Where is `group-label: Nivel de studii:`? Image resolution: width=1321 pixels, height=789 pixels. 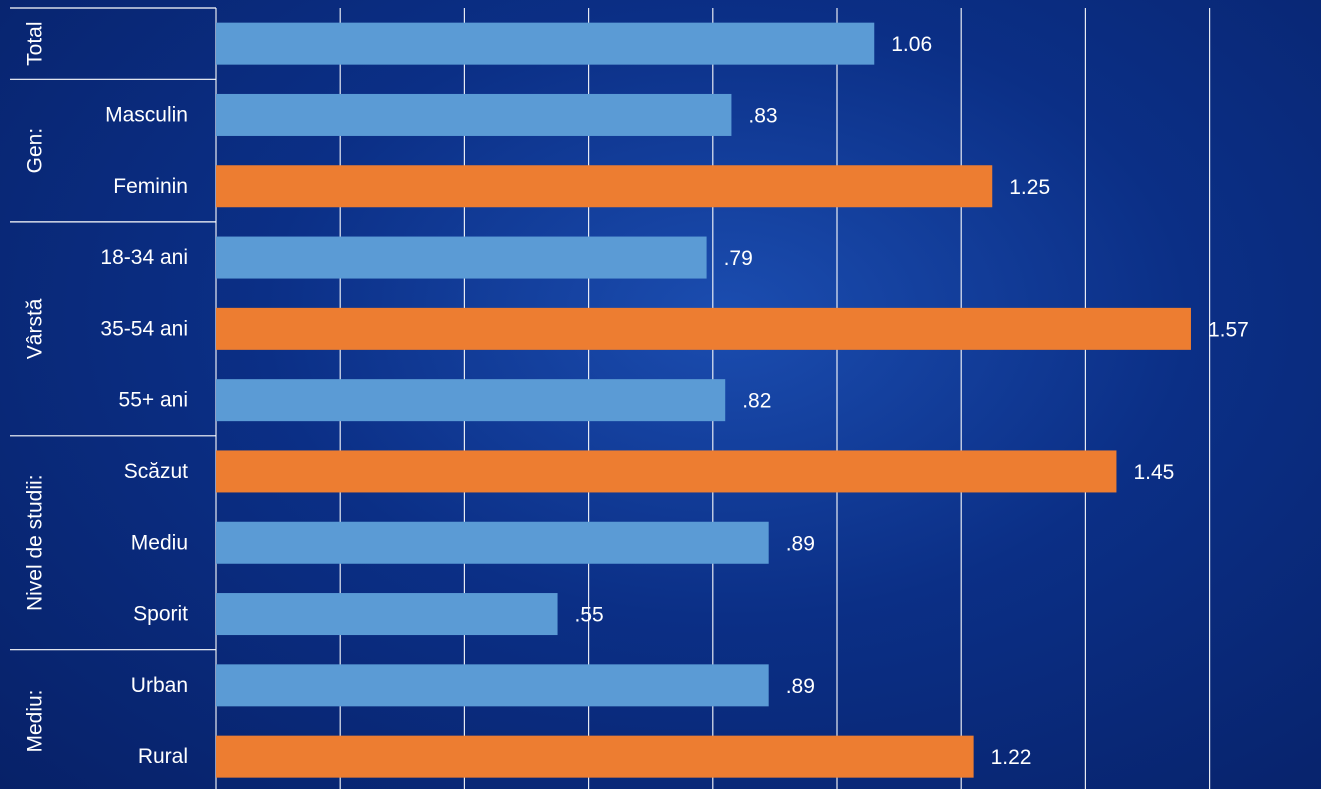 group-label: Nivel de studii: is located at coordinates (35, 542).